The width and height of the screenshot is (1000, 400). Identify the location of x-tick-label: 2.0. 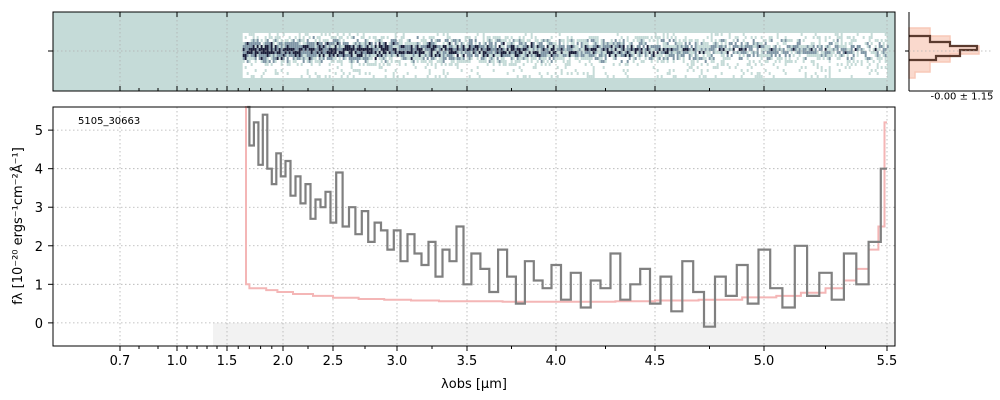
(283, 361).